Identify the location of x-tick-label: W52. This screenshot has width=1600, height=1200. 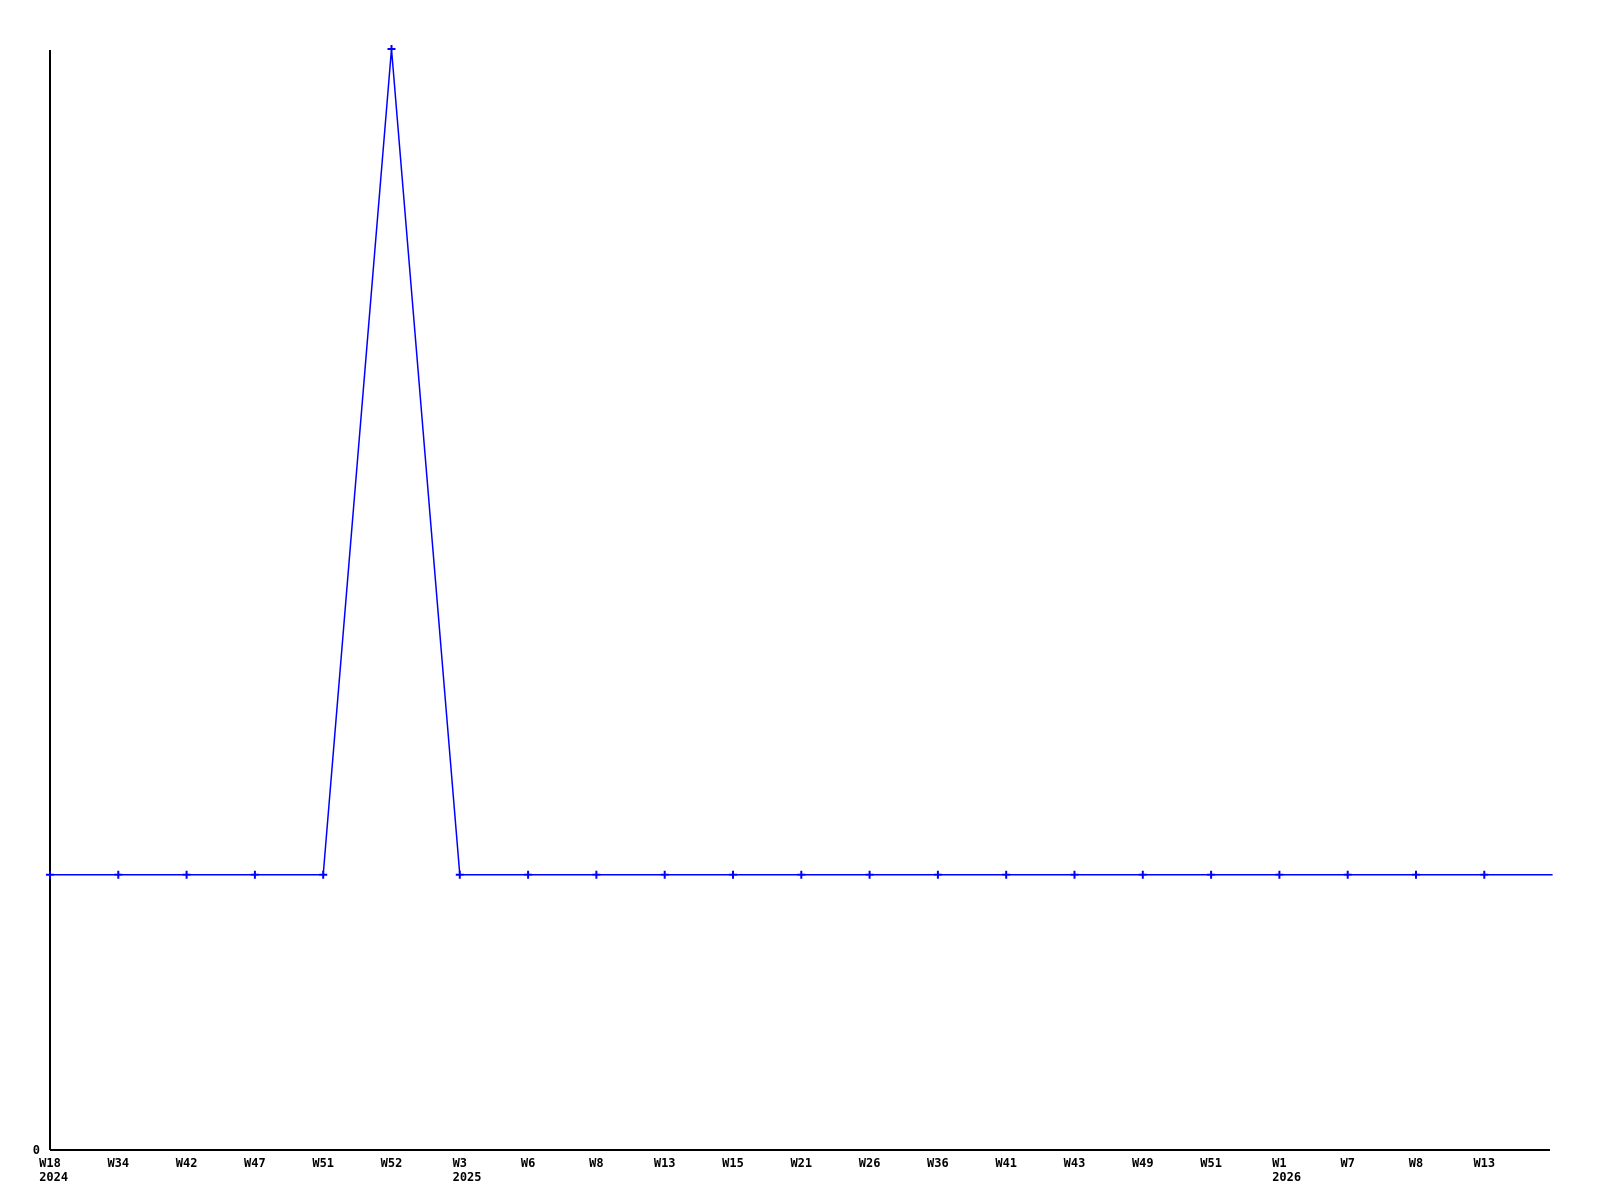
(392, 1163).